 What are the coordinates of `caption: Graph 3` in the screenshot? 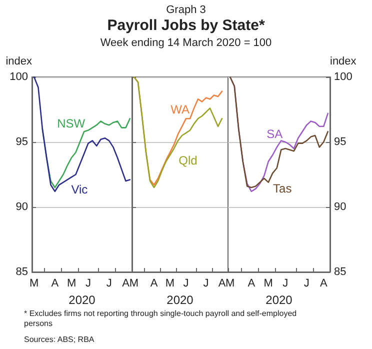 It's located at (186, 10).